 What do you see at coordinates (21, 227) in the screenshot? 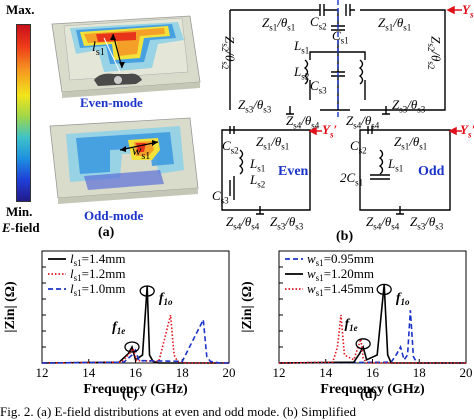
I see `scale-field-label: E-field` at bounding box center [21, 227].